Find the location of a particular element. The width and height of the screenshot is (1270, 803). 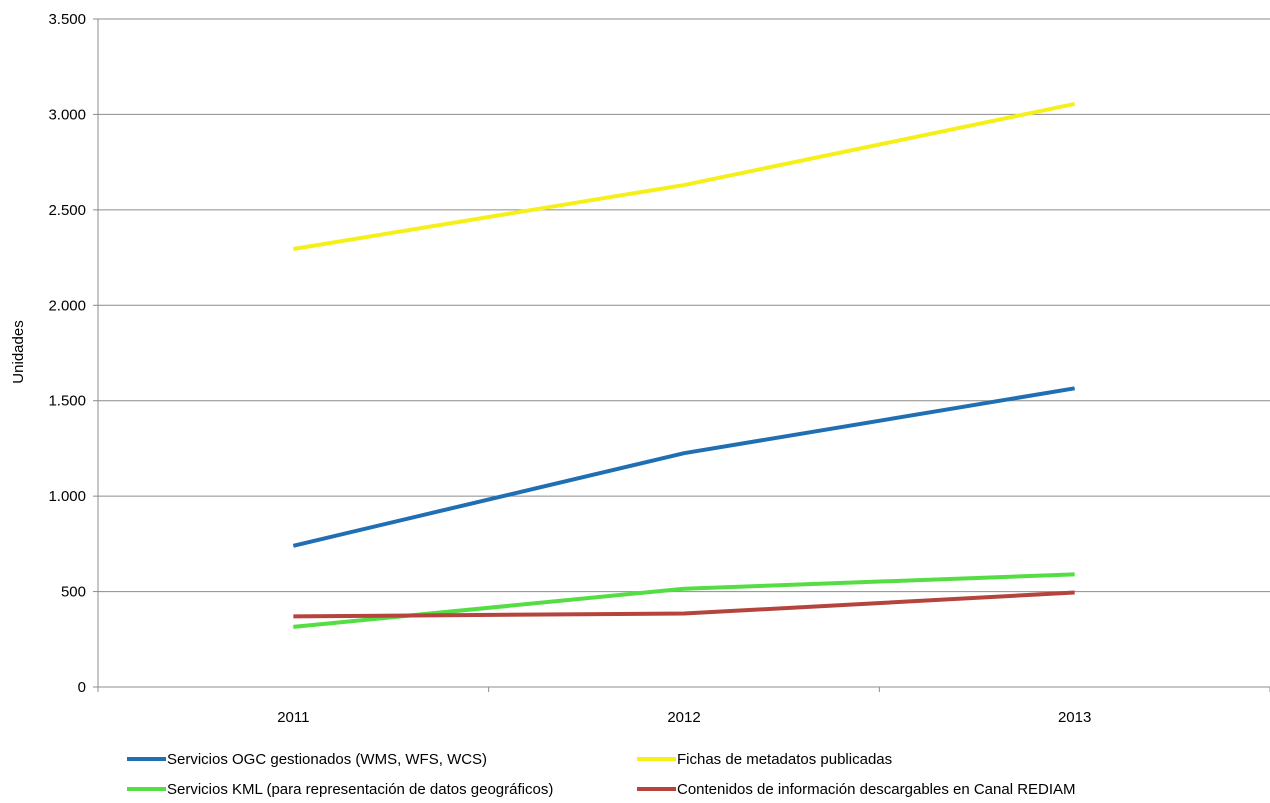

x-tick-label: 2011 is located at coordinates (293, 717).